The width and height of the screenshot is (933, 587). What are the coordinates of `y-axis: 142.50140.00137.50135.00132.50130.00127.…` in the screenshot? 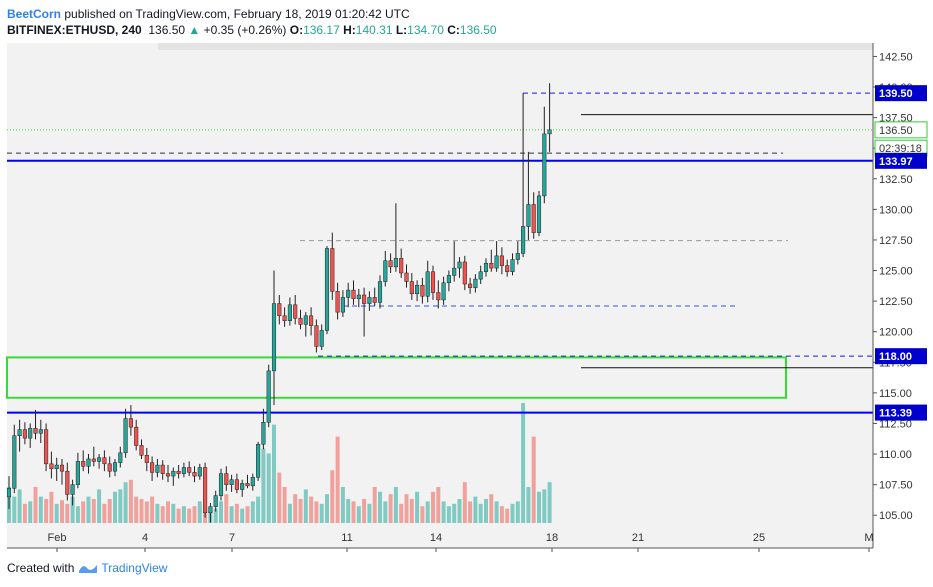 It's located at (892, 295).